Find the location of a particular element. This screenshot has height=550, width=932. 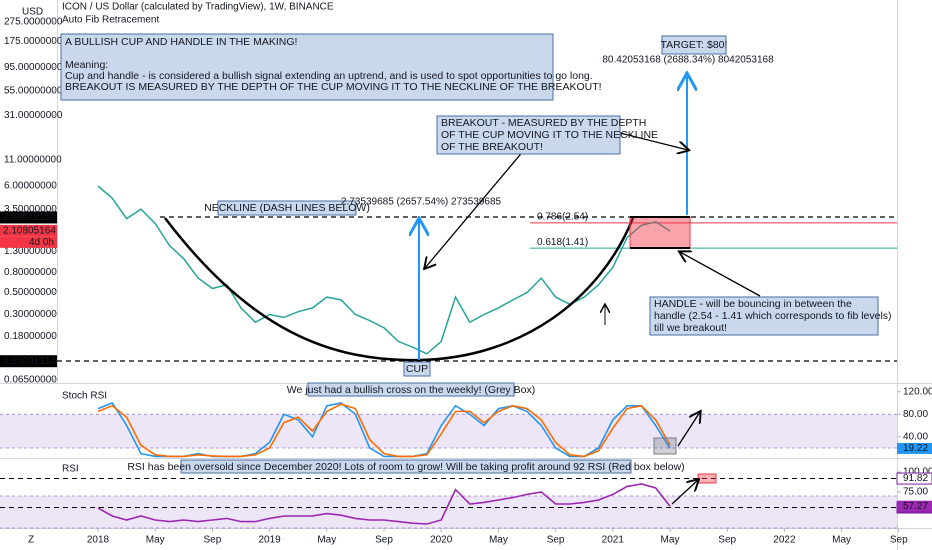

y-tick-label: 31.00000000 is located at coordinates (33, 115).